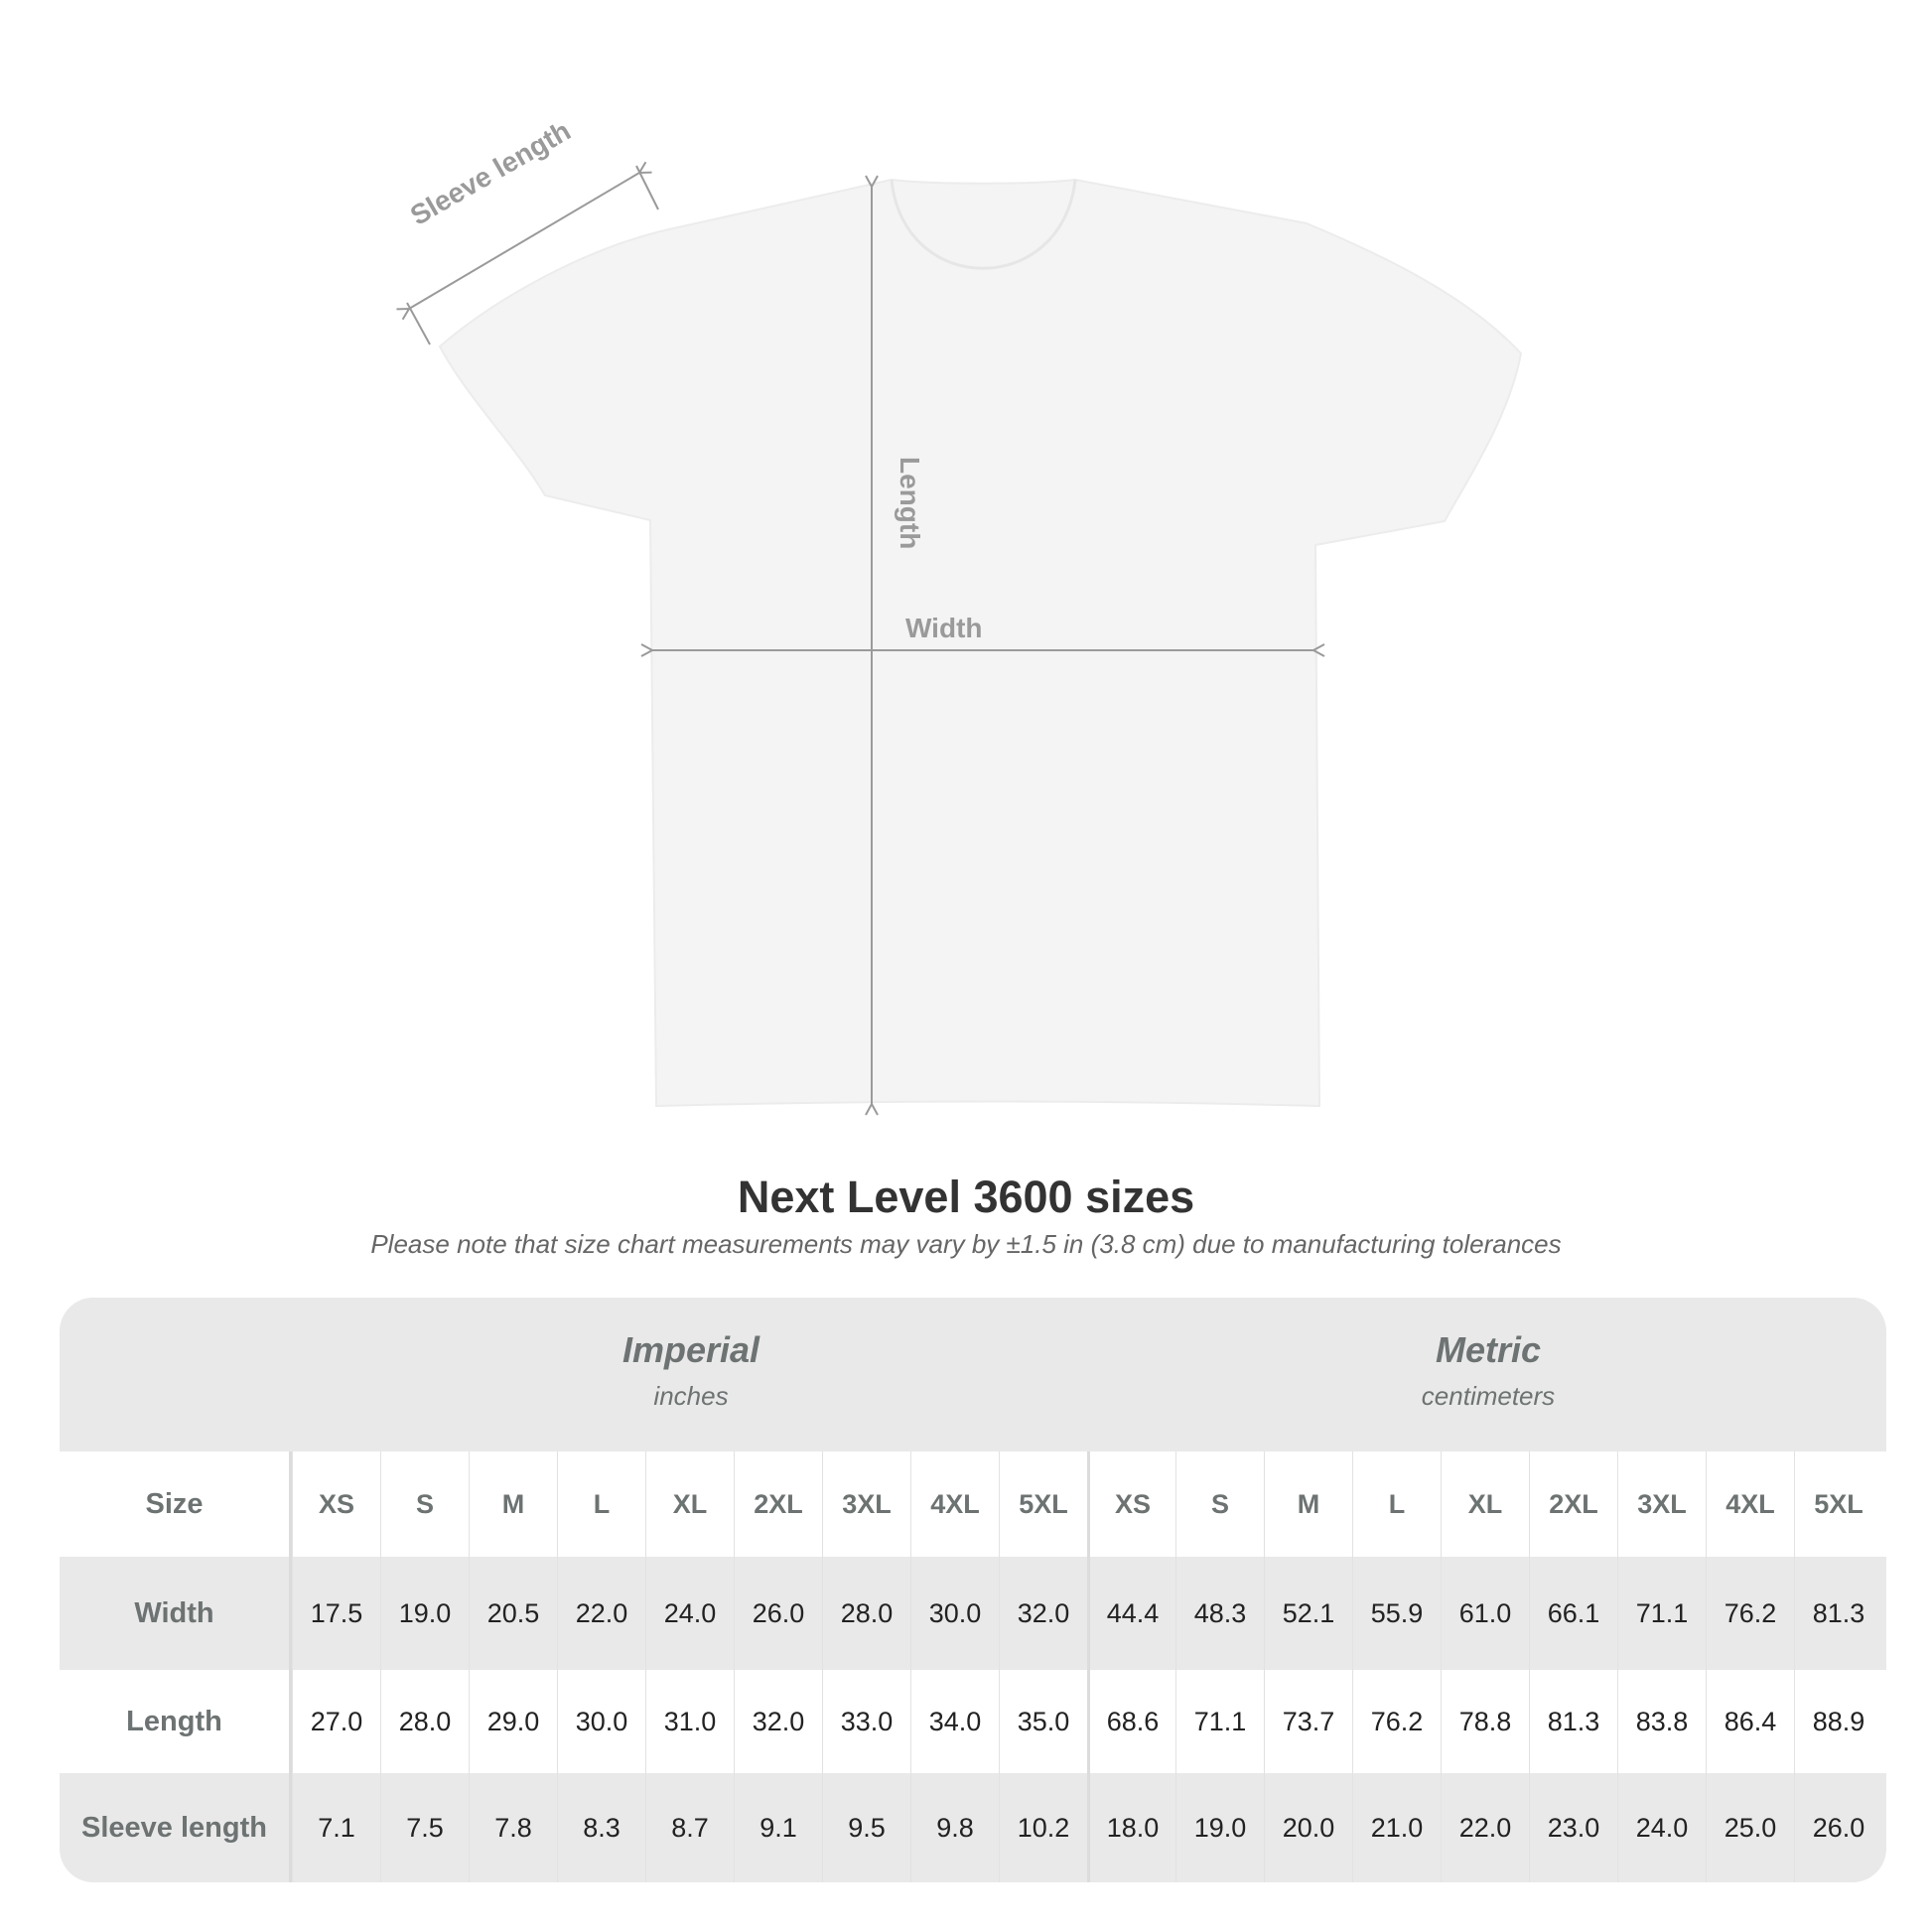 The width and height of the screenshot is (1932, 1932). Describe the element at coordinates (1220, 1613) in the screenshot. I see `table-cell: 48.3` at that location.